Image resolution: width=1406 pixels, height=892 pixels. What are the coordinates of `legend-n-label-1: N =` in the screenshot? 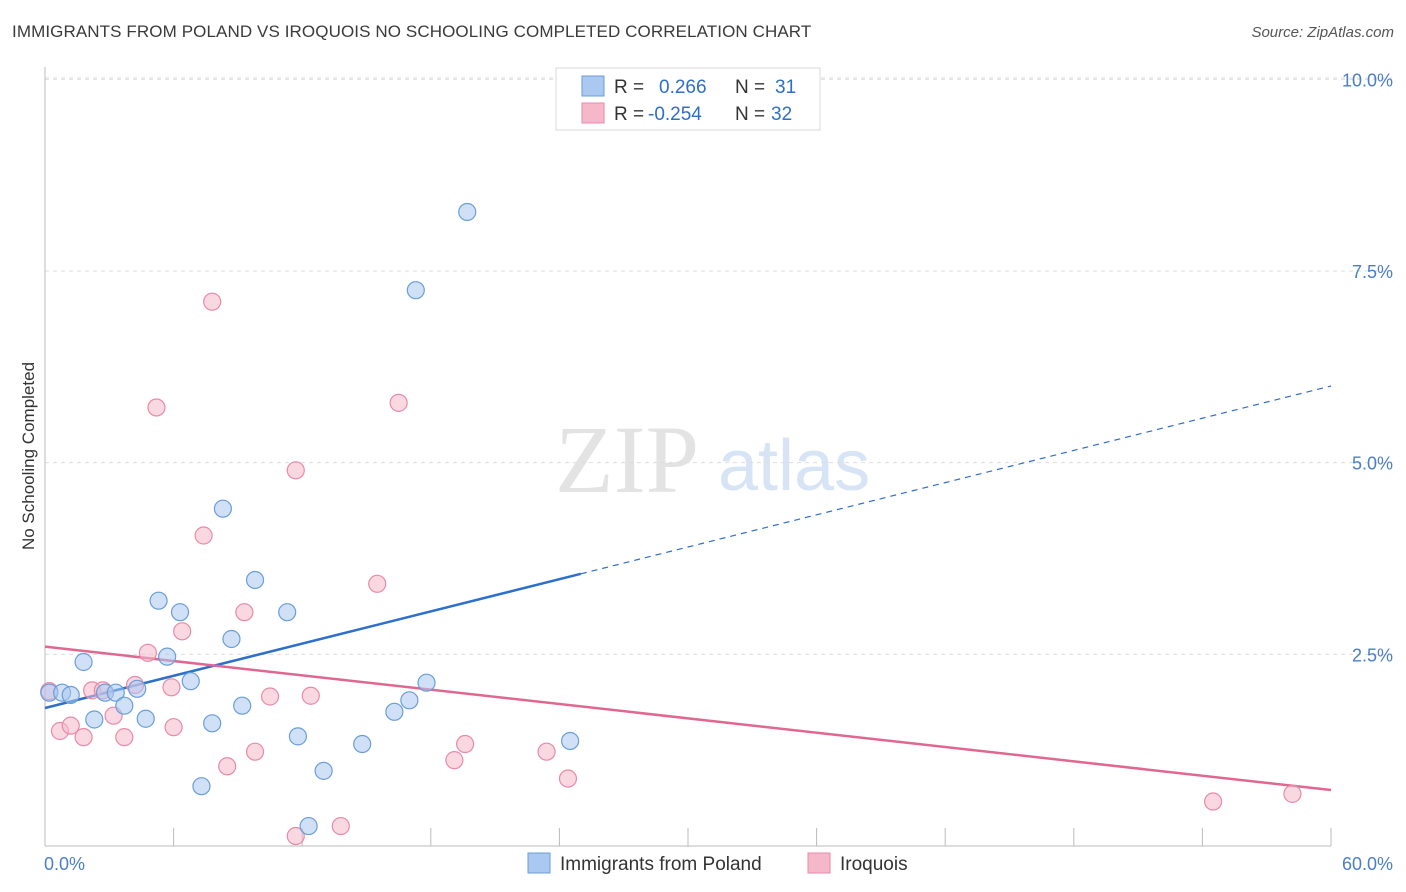 It's located at (750, 87).